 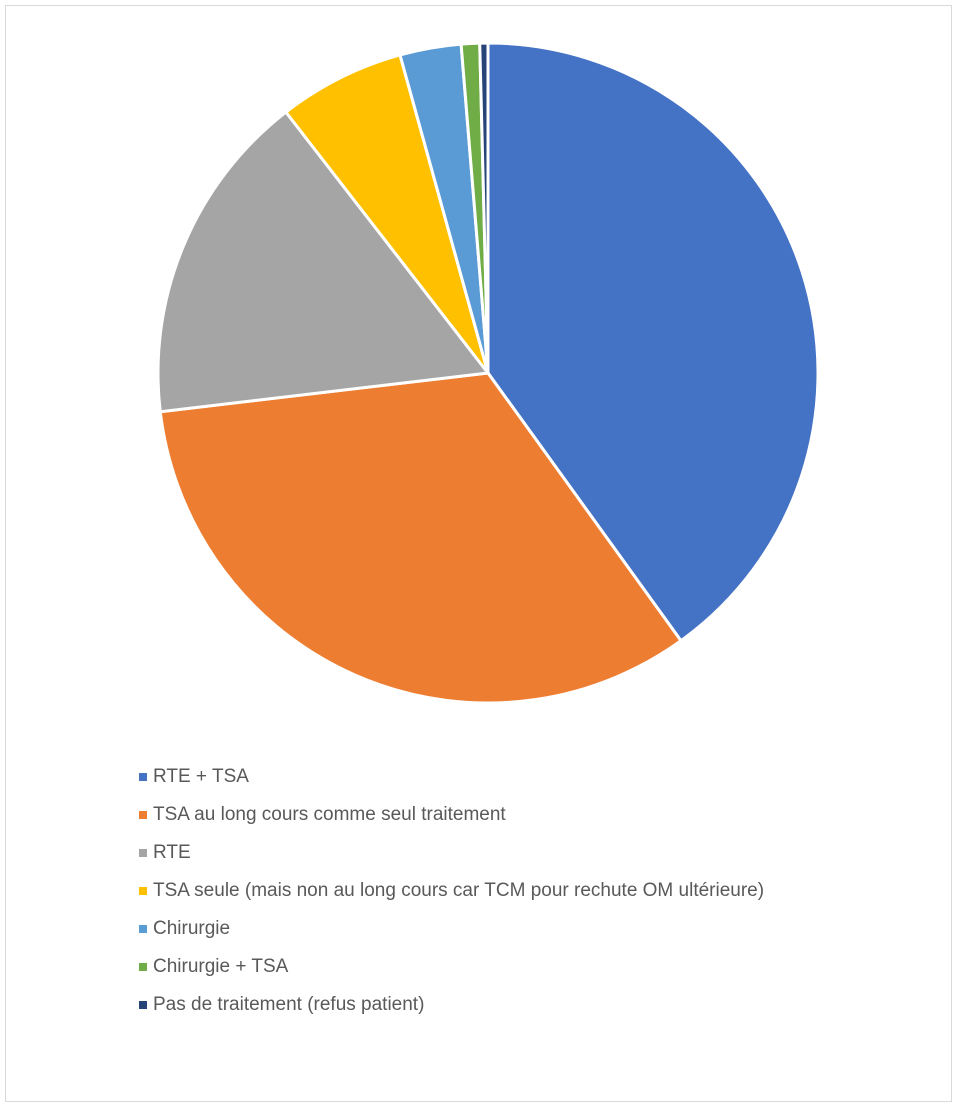 What do you see at coordinates (172, 852) in the screenshot?
I see `legend-label: RTE` at bounding box center [172, 852].